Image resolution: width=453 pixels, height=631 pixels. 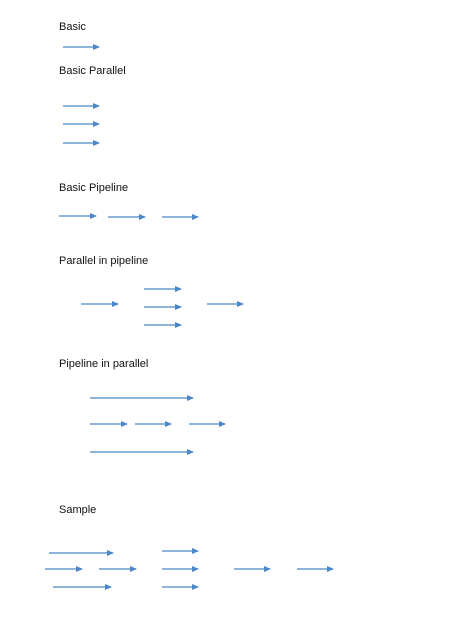 What do you see at coordinates (92, 71) in the screenshot?
I see `heading-basic-parallel: Basic Parallel` at bounding box center [92, 71].